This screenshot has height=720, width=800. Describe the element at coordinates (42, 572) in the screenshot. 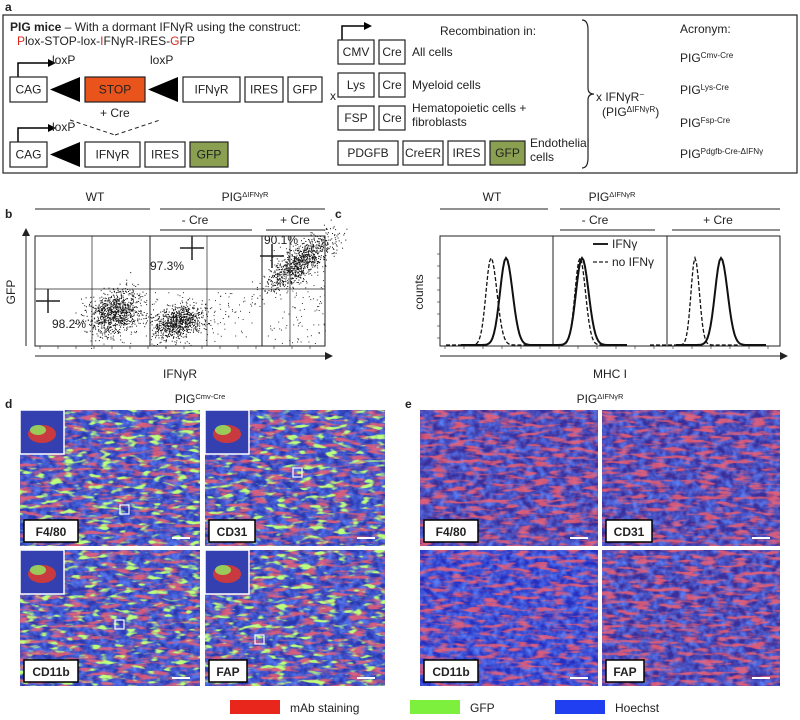

I see `inset` at that location.